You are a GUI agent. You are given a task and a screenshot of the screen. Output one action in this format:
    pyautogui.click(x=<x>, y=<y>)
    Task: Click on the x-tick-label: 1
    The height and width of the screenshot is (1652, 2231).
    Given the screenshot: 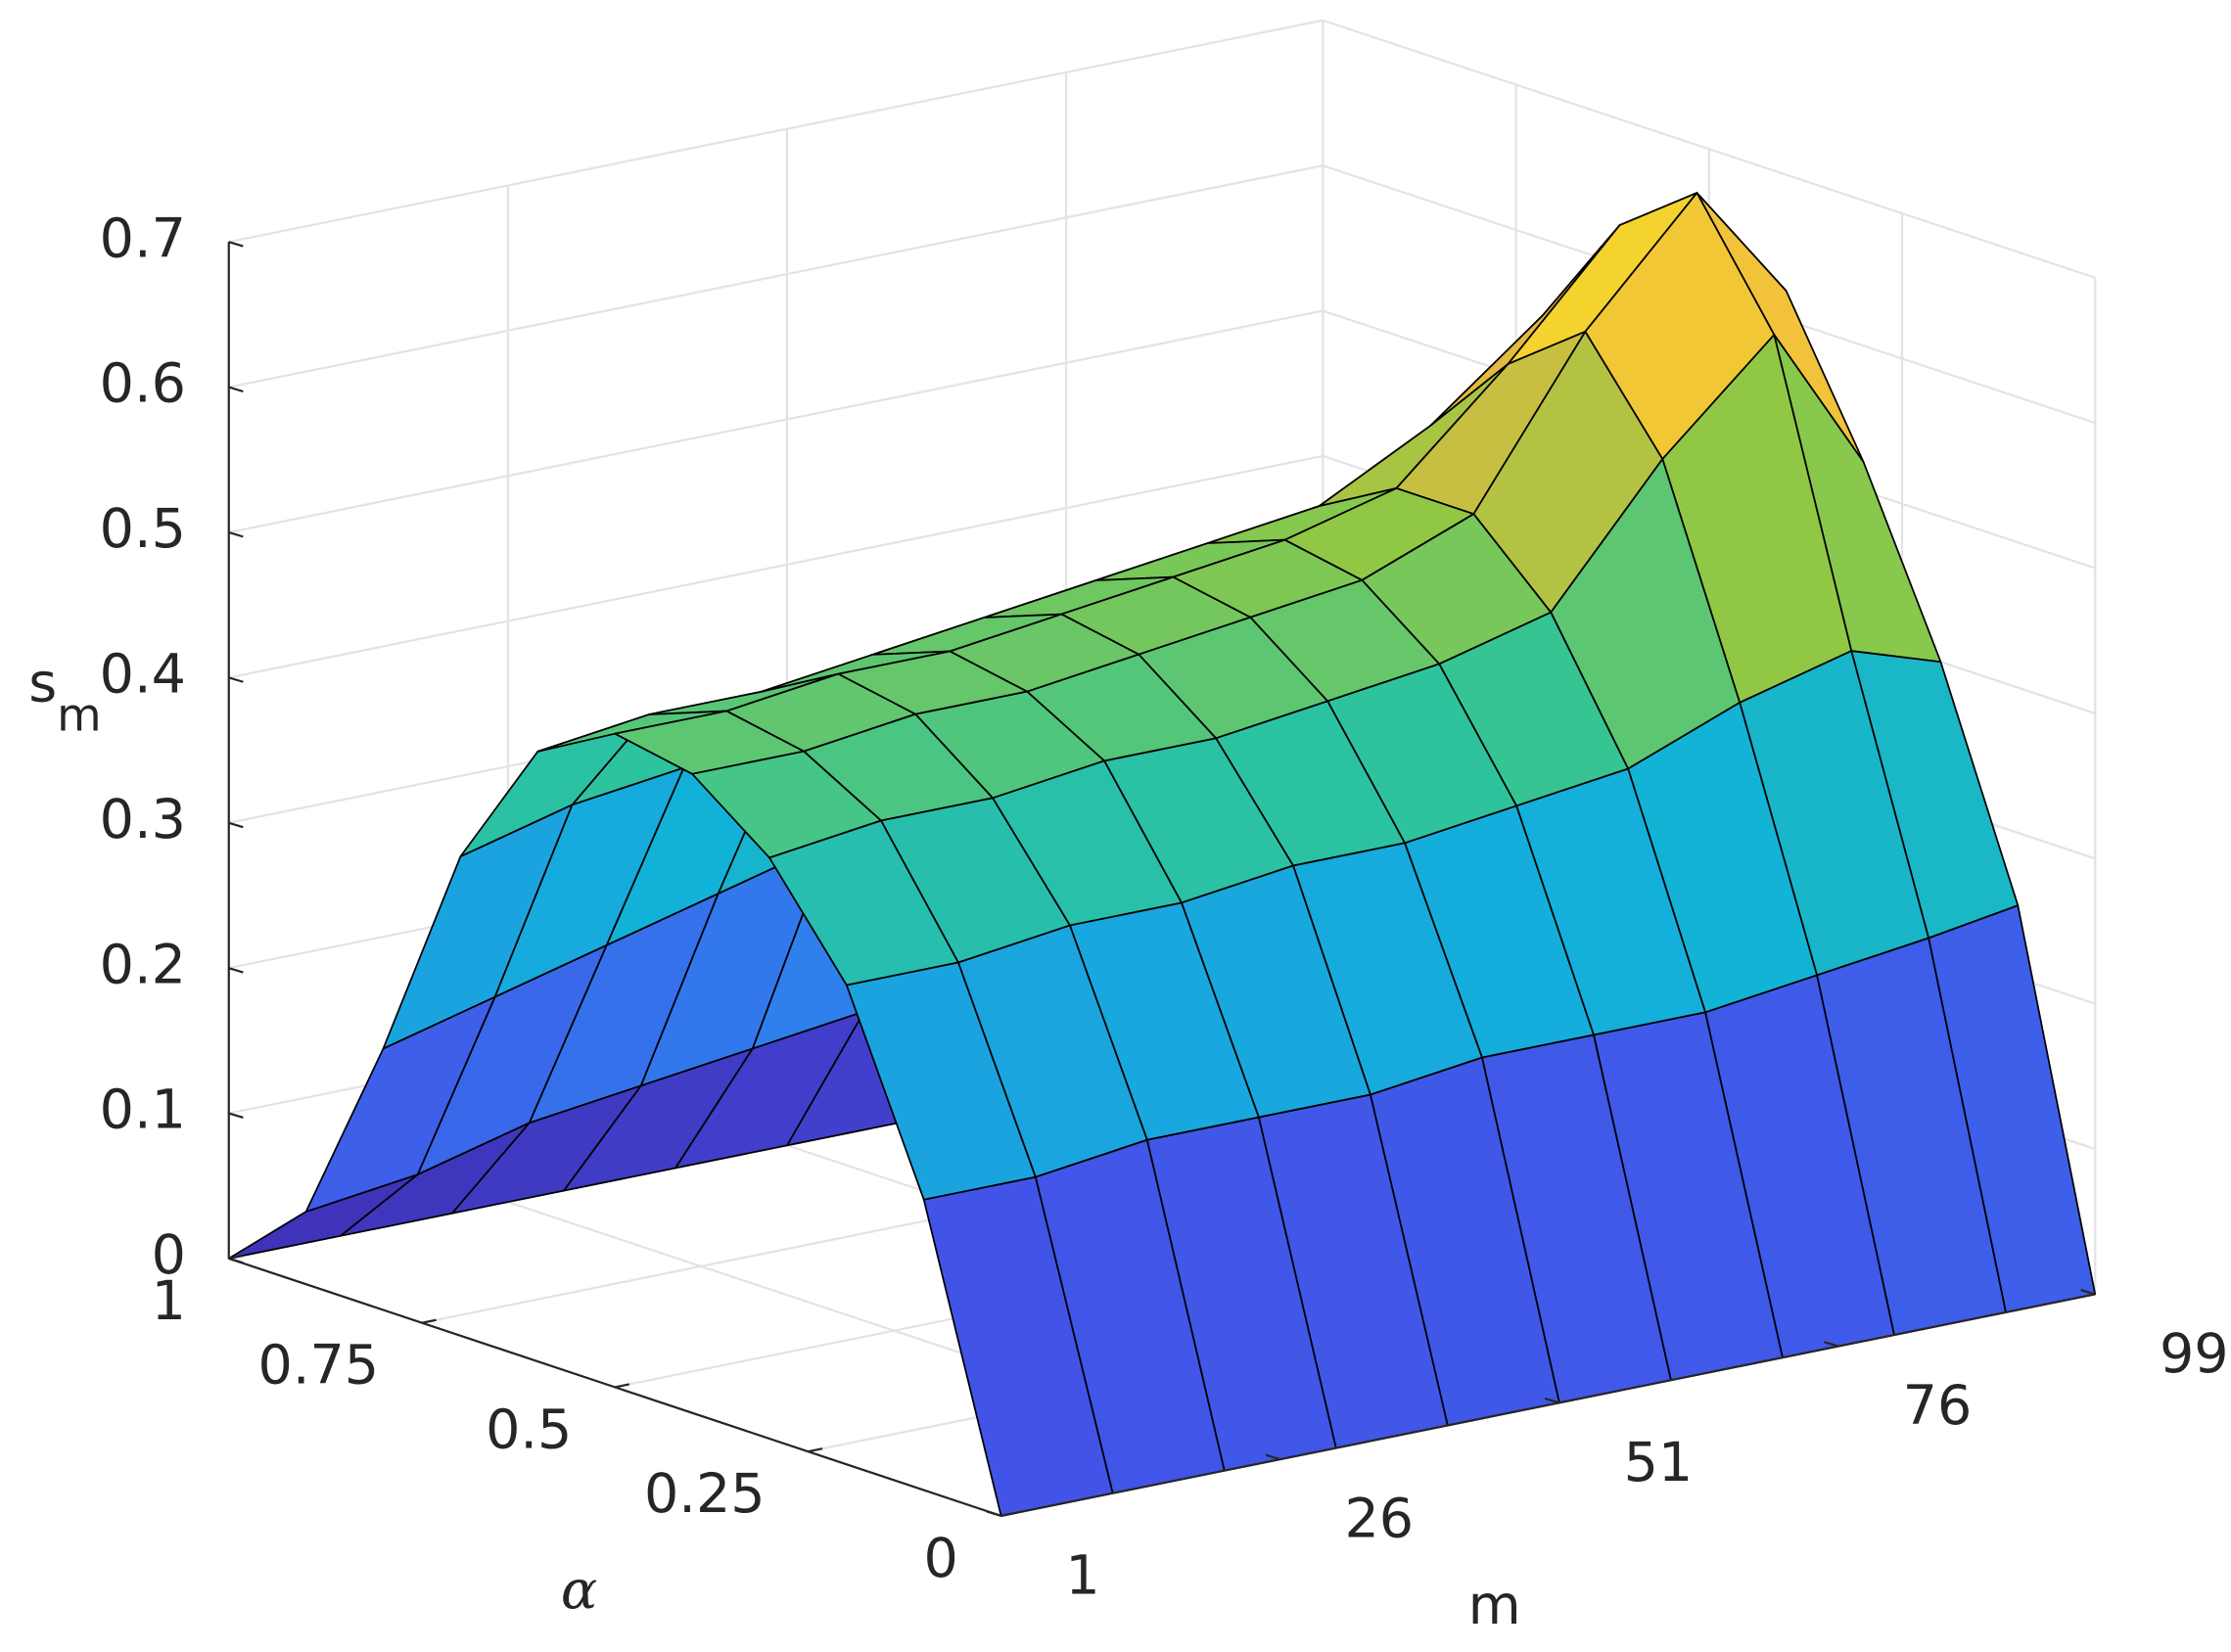 What is the action you would take?
    pyautogui.click(x=1082, y=1575)
    